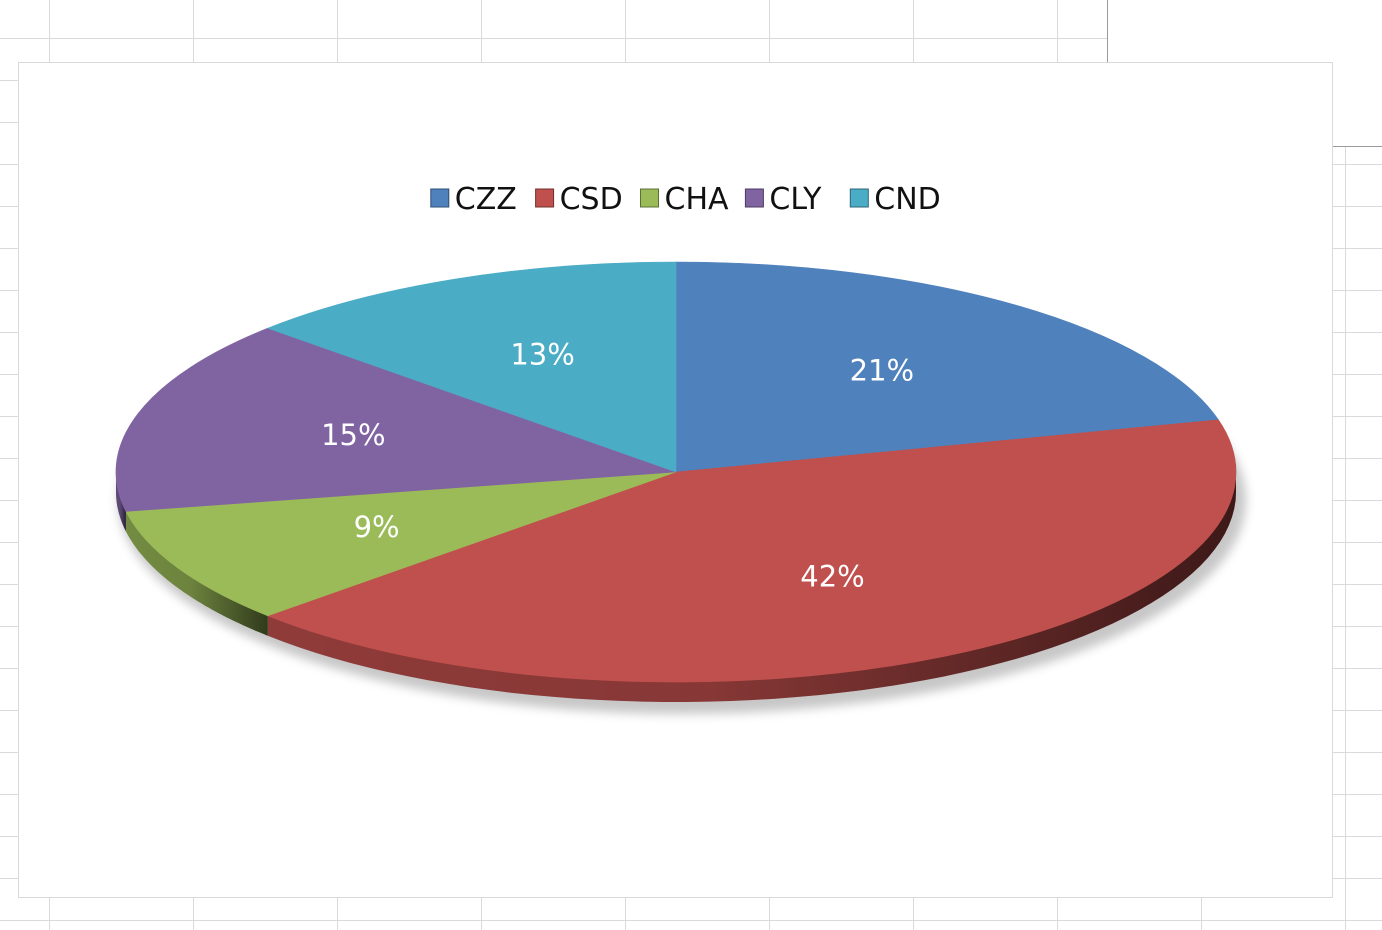 The image size is (1382, 930). What do you see at coordinates (471, 367) in the screenshot?
I see `slice-cnd` at bounding box center [471, 367].